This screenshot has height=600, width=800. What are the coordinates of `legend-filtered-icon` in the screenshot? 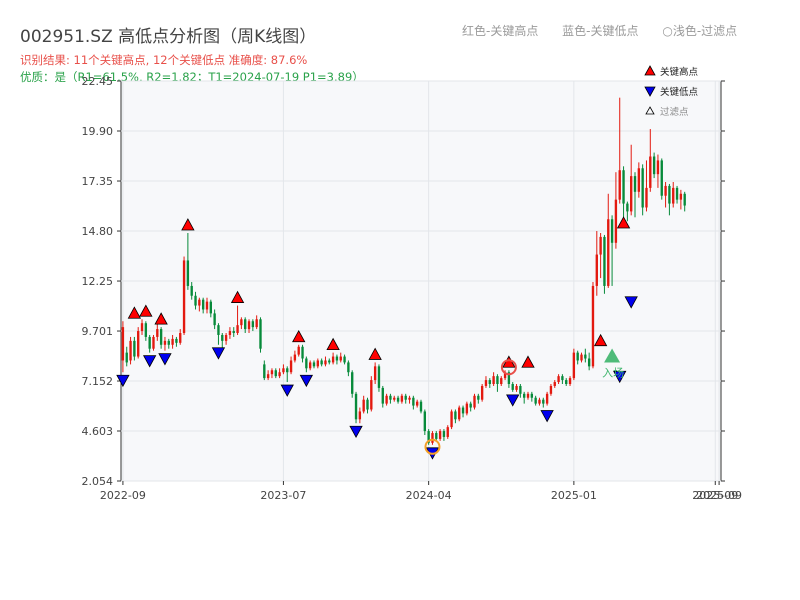 It's located at (650, 110).